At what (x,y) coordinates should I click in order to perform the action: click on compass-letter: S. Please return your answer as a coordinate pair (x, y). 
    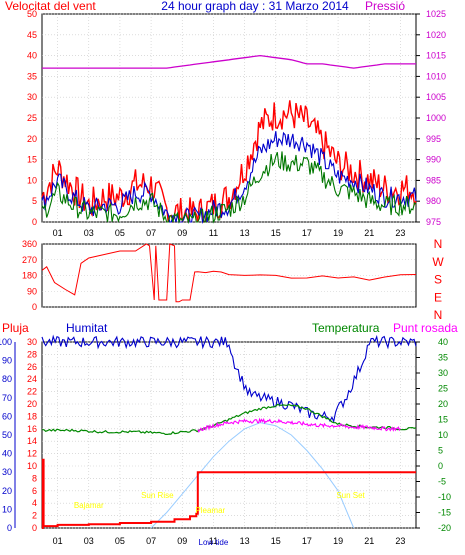
    Looking at the image, I should click on (438, 280).